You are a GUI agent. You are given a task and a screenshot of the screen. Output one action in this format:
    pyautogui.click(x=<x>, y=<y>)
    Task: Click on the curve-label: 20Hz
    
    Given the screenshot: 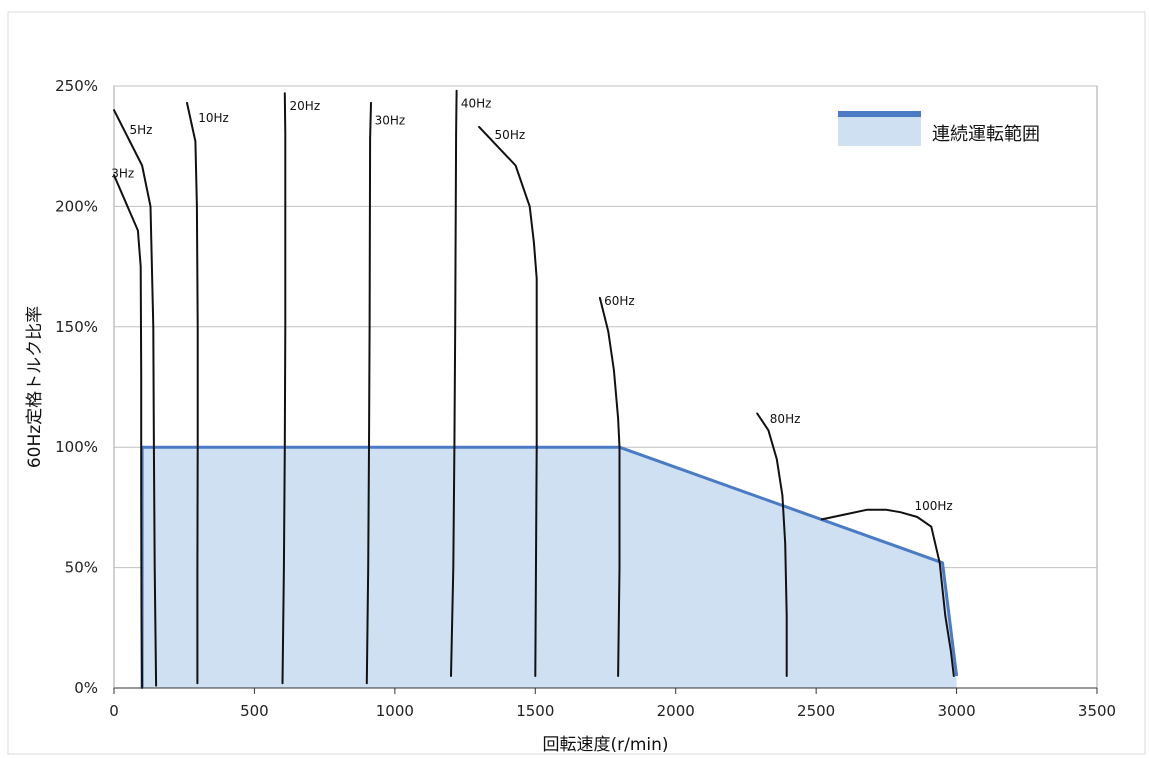 What is the action you would take?
    pyautogui.click(x=305, y=106)
    